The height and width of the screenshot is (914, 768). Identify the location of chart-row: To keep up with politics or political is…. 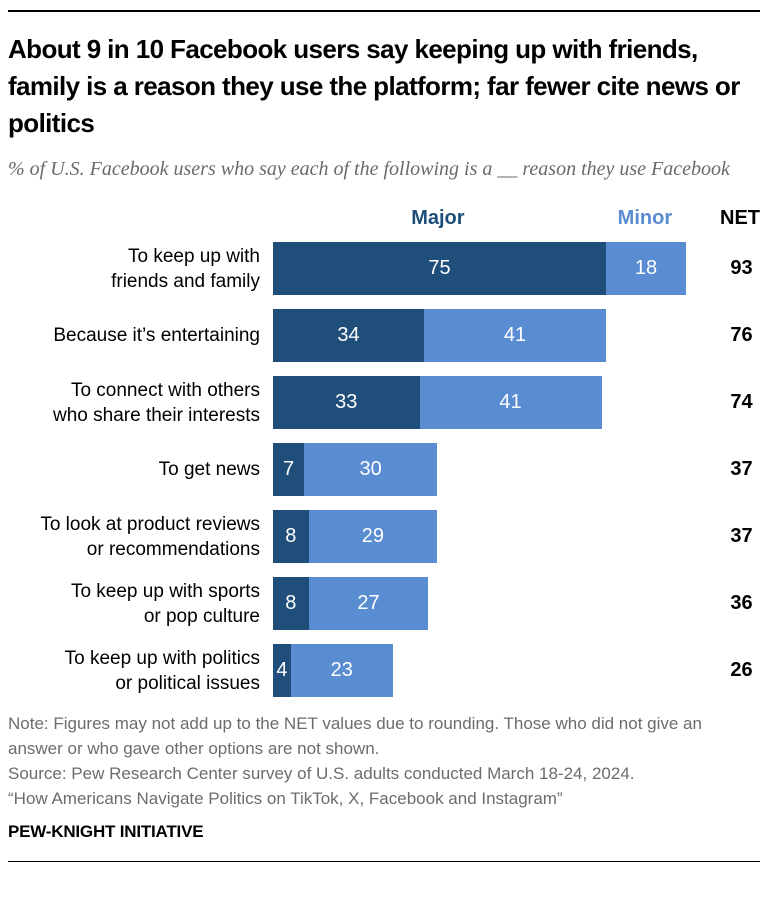
(384, 670).